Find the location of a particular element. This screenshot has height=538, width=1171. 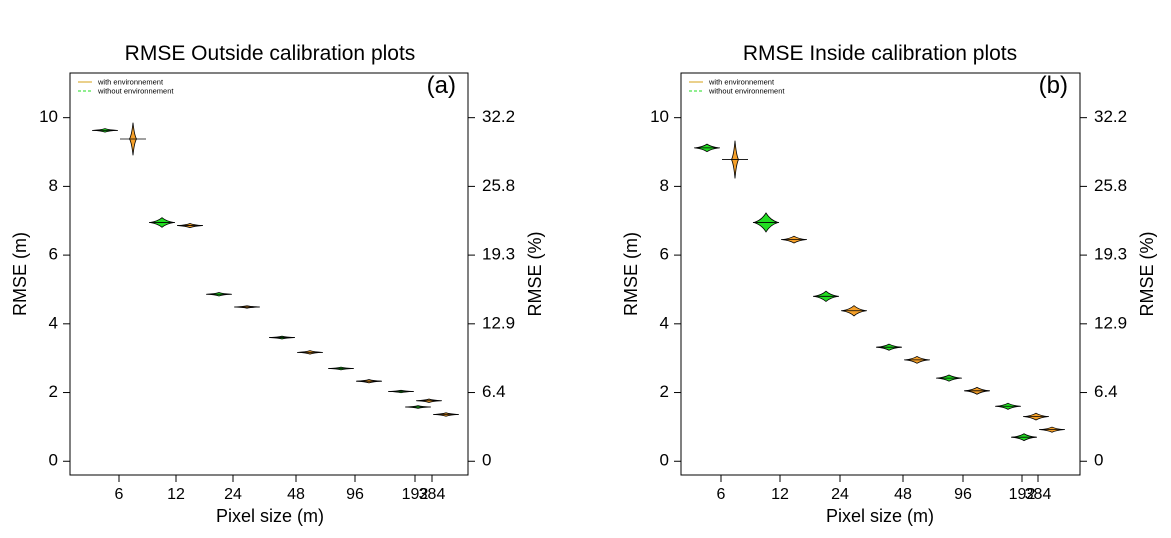

chart-title: RMSE Outside calibration plots is located at coordinates (270, 53).